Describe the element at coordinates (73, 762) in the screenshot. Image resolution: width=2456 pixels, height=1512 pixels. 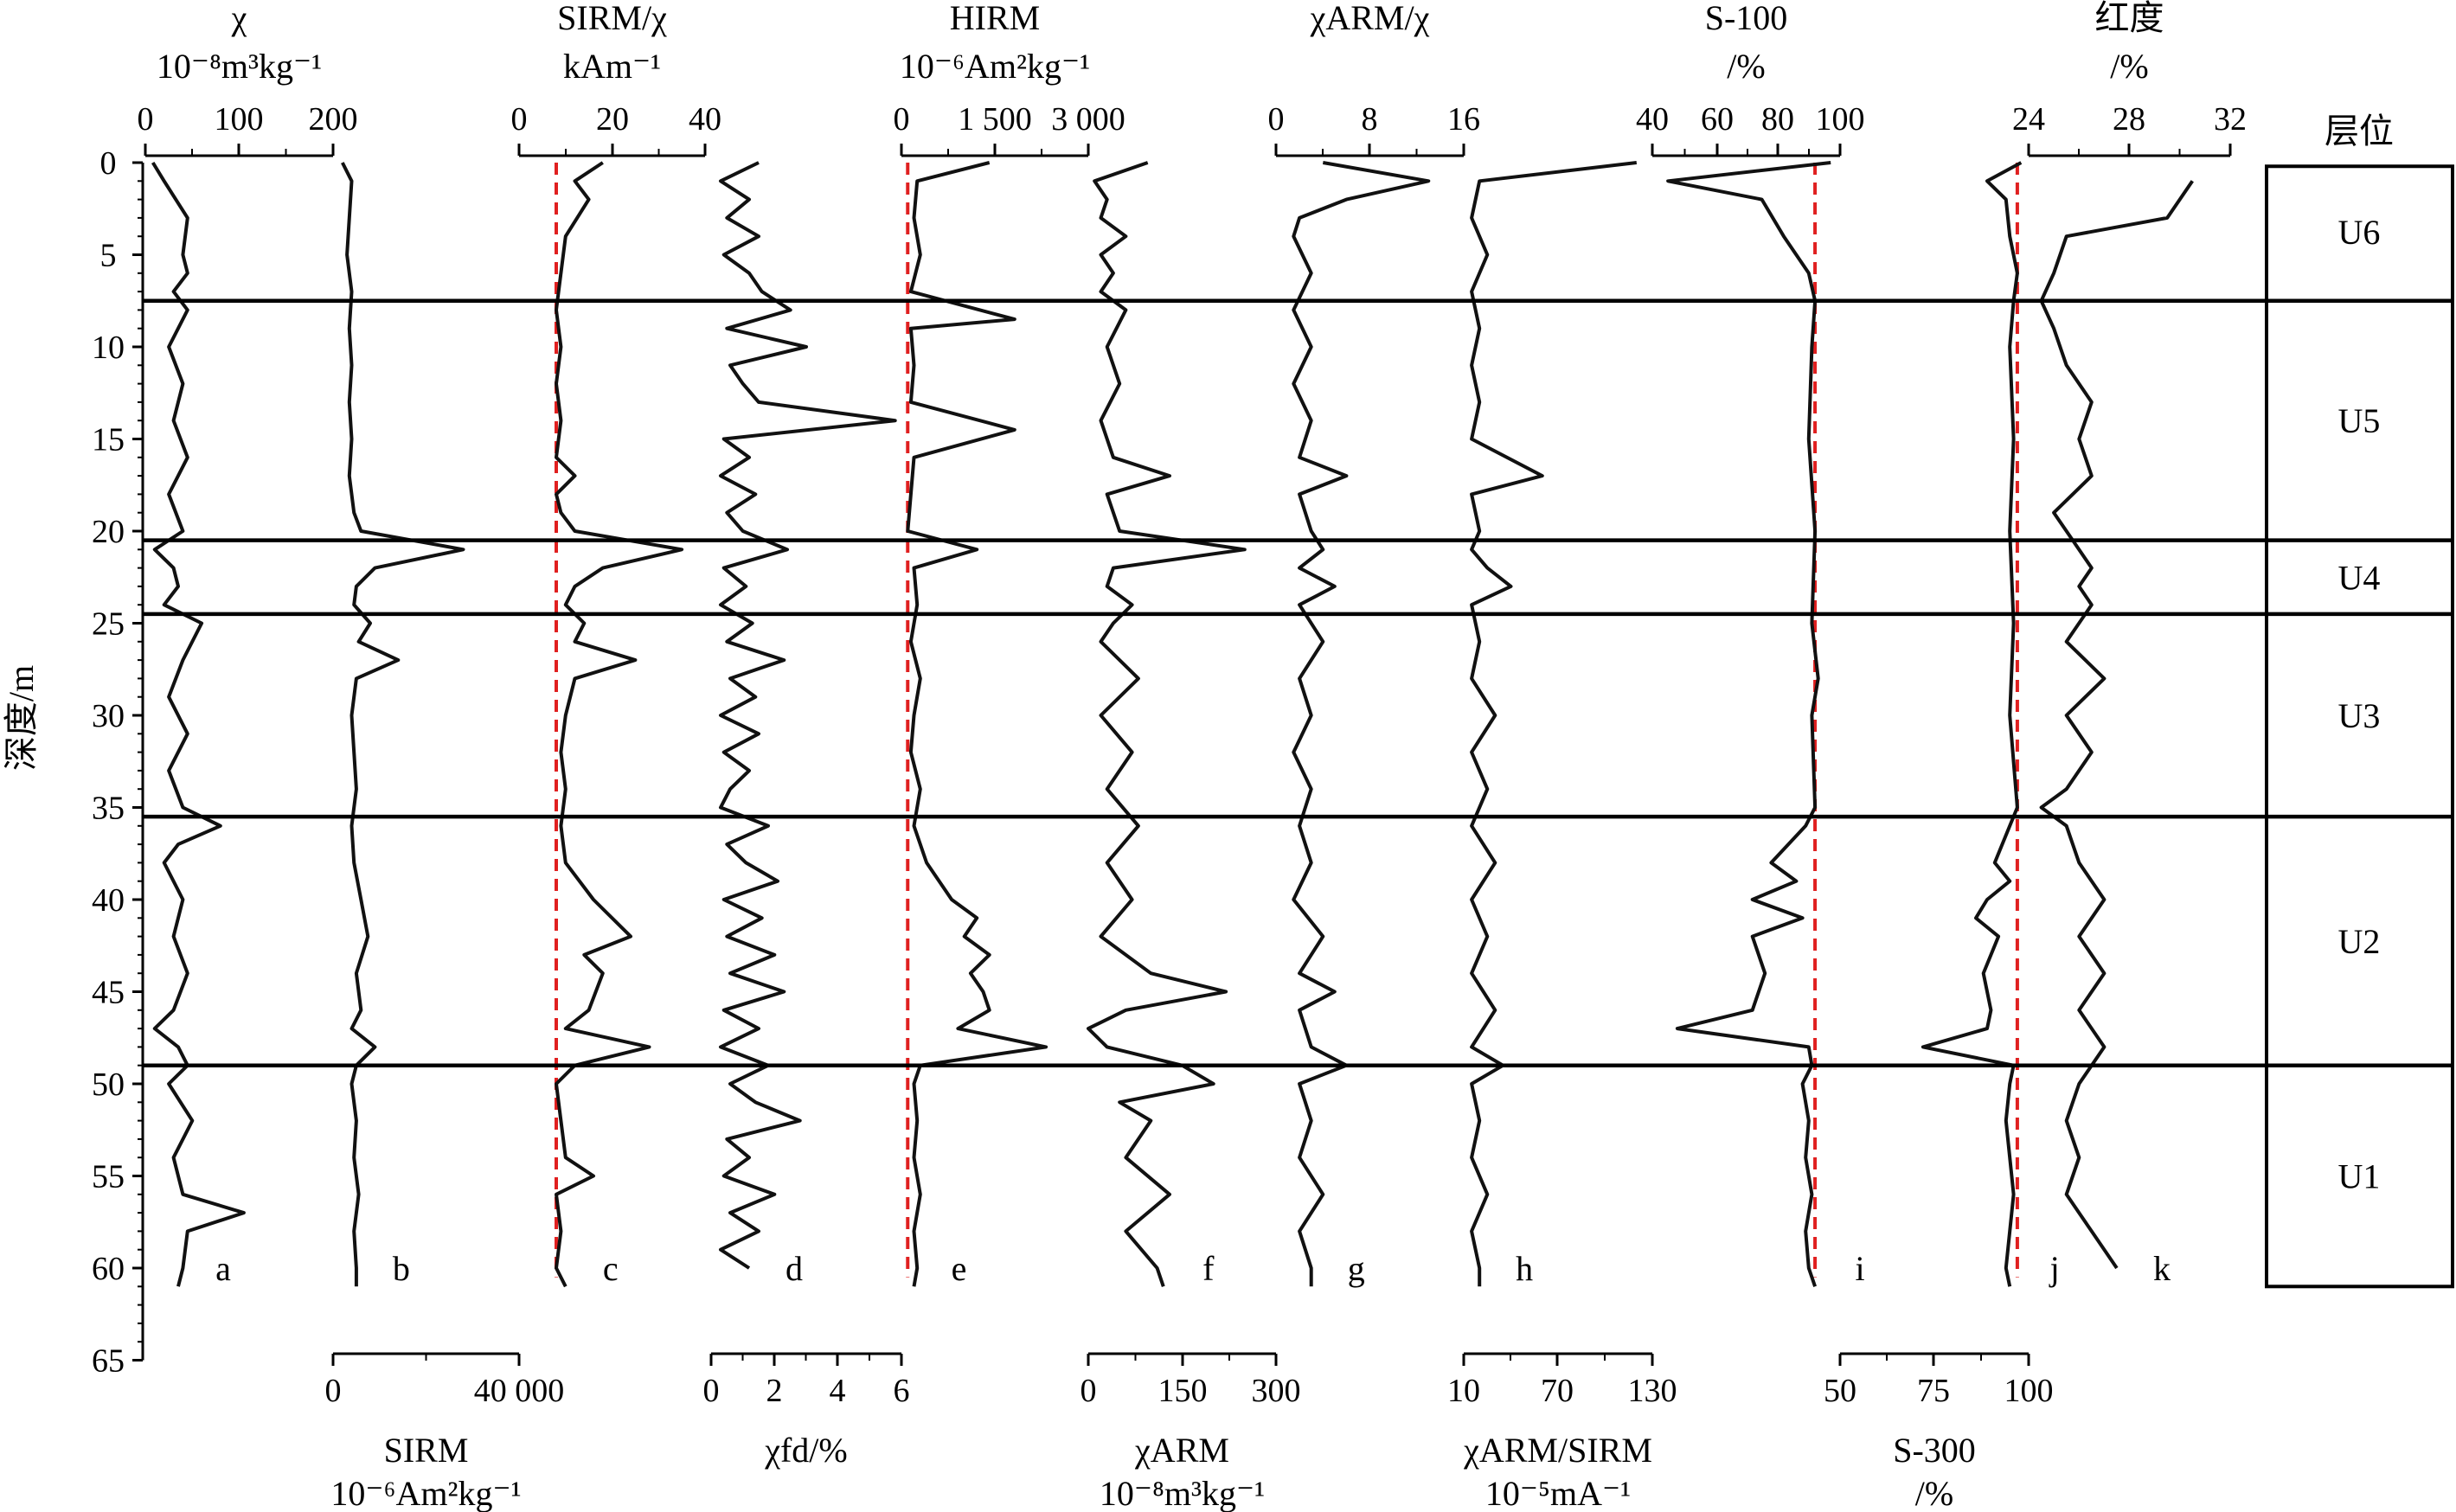
I see `depth-axis: 0 5 10 15 20 25 30 35 40 45 50 55 60 65 深度/m` at that location.